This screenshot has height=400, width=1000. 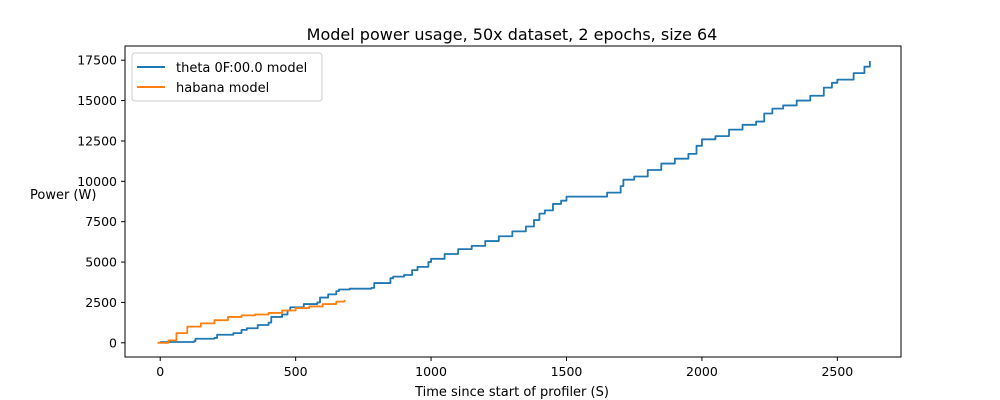 I want to click on y-tick-label: 2500, so click(x=101, y=302).